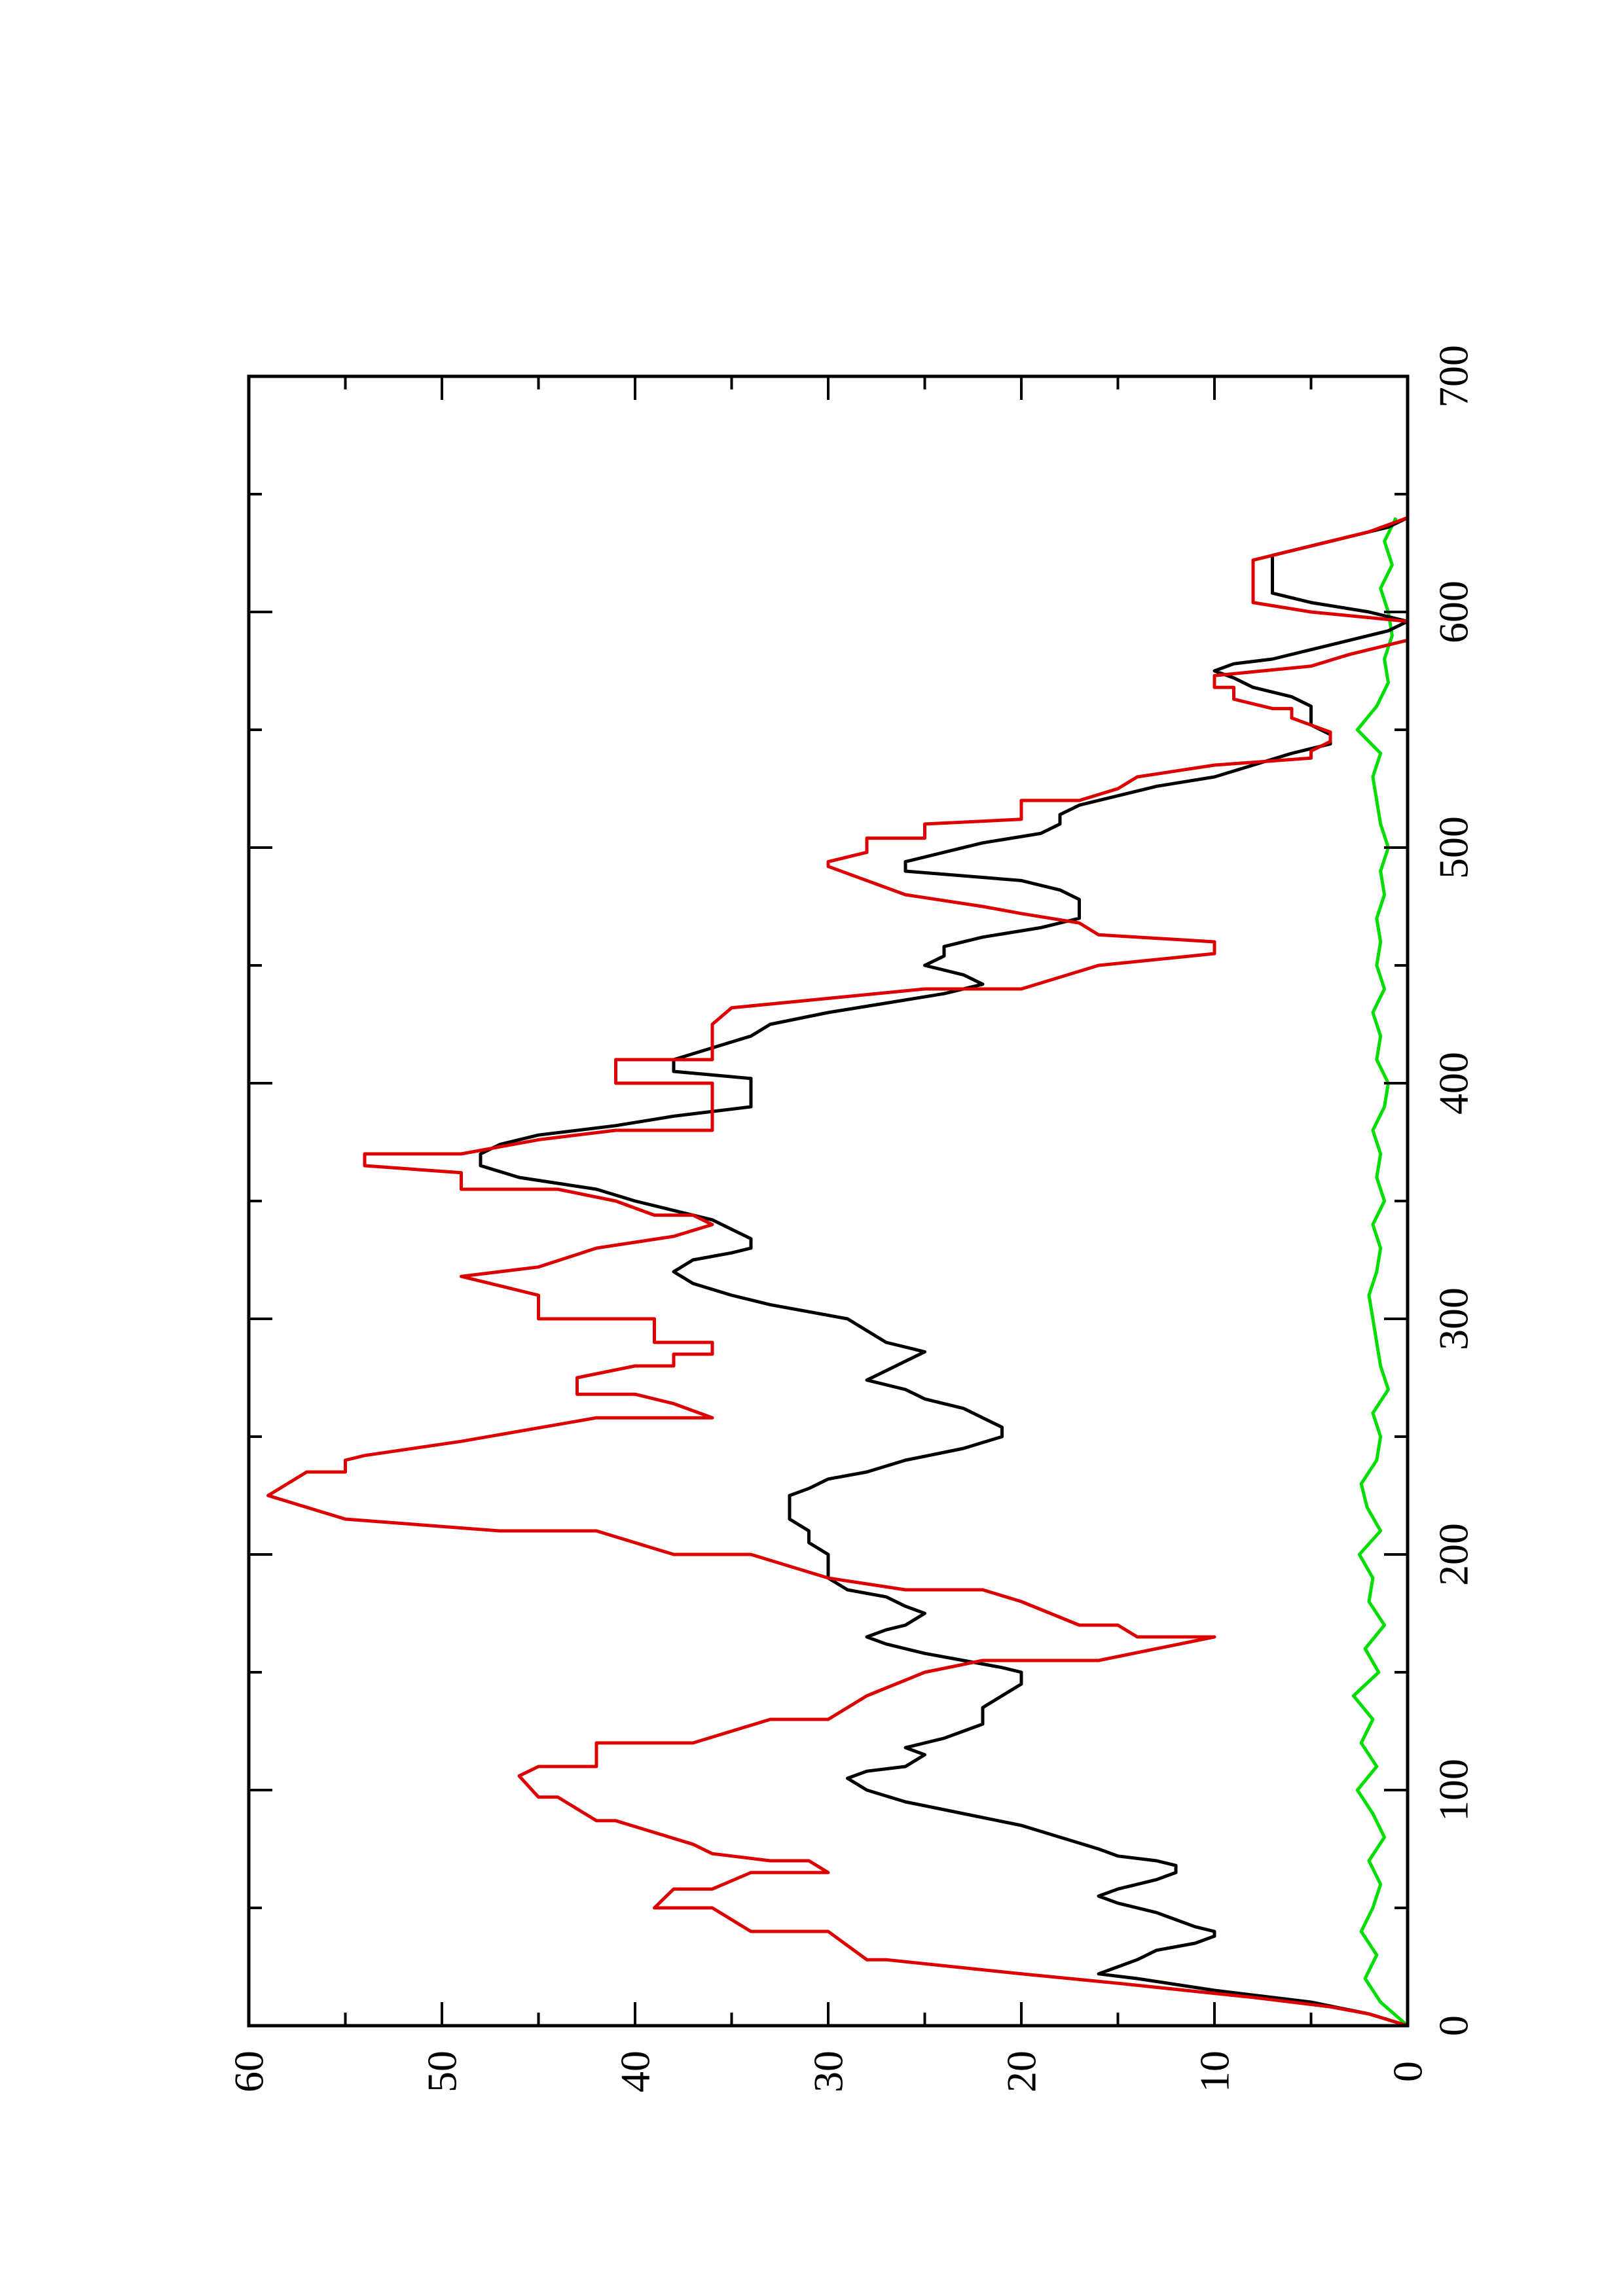 Image resolution: width=1623 pixels, height=2296 pixels. What do you see at coordinates (1215, 2071) in the screenshot?
I see `y-tick-label: 10` at bounding box center [1215, 2071].